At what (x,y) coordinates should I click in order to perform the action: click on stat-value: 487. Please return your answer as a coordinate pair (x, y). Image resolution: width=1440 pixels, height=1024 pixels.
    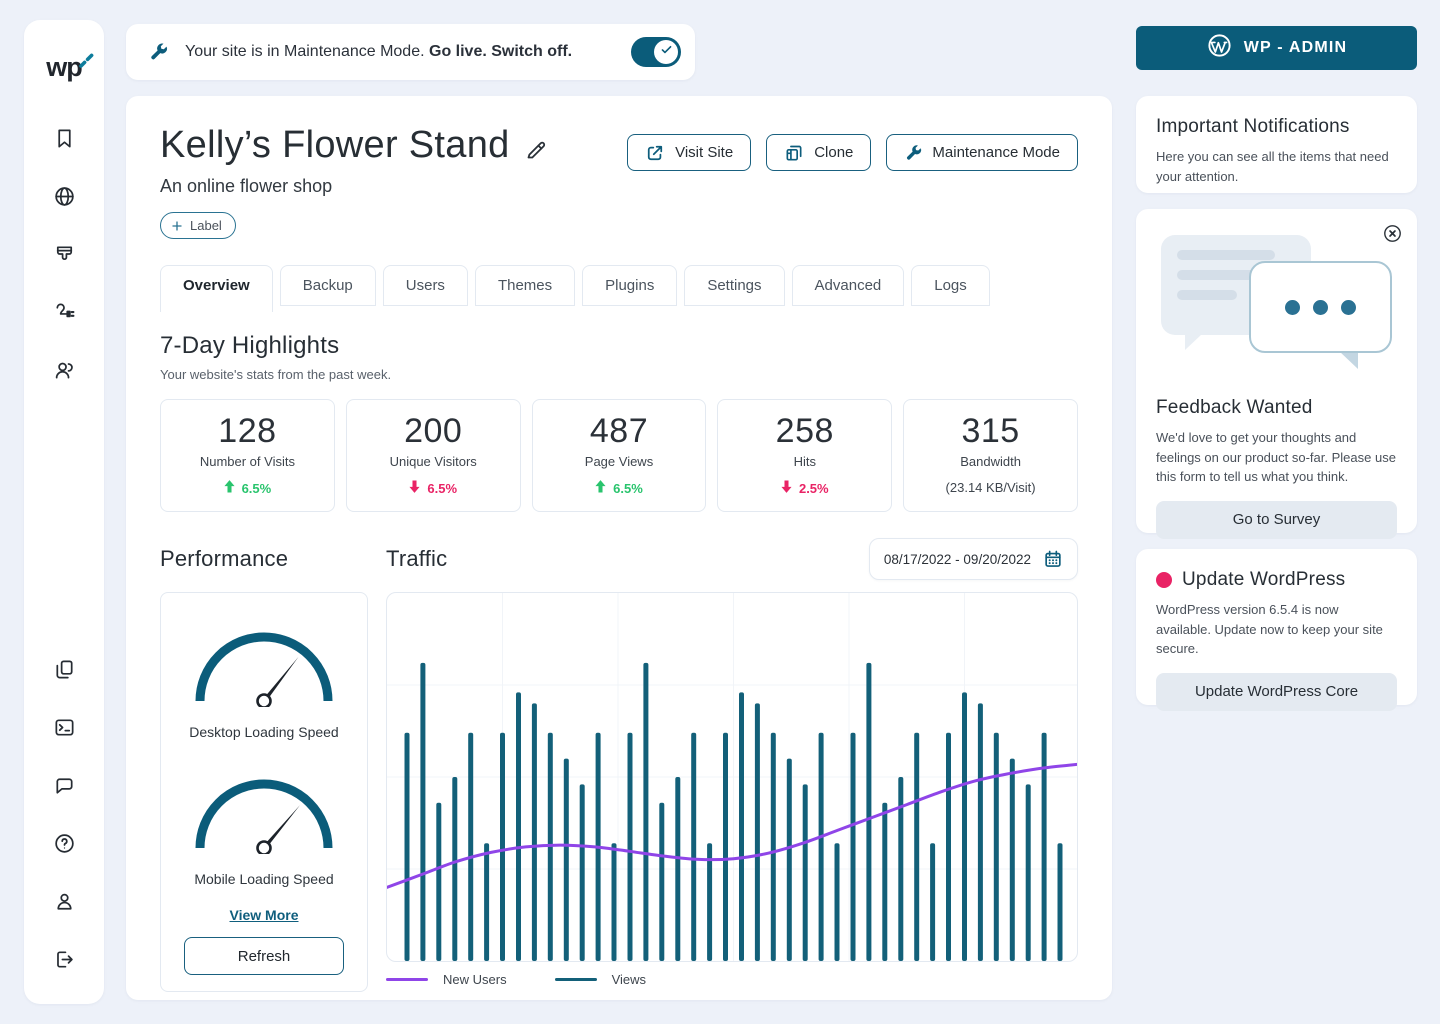
    Looking at the image, I should click on (619, 431).